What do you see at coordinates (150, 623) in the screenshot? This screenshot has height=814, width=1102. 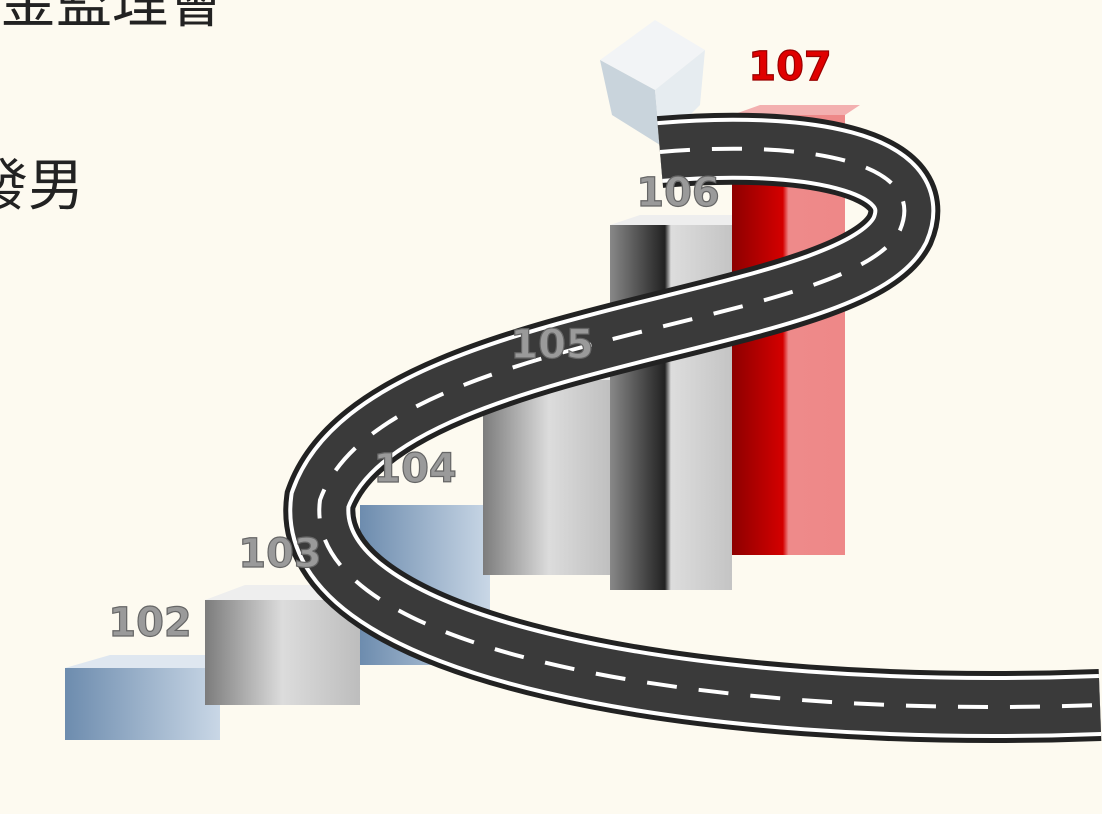 I see `bar-label: 102` at bounding box center [150, 623].